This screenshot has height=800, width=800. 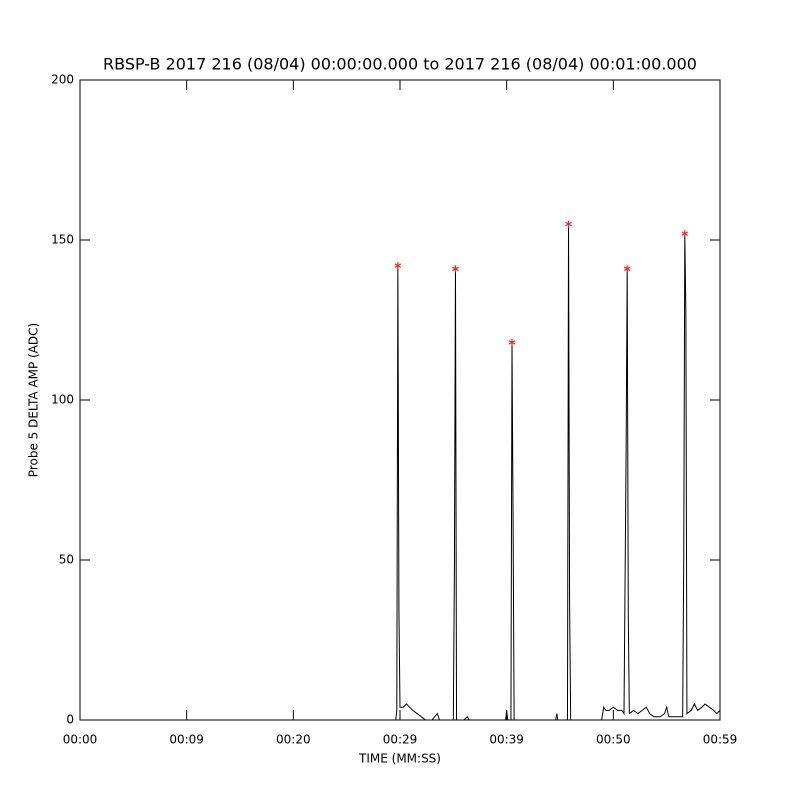 What do you see at coordinates (720, 740) in the screenshot?
I see `x-tick-label: 00:59` at bounding box center [720, 740].